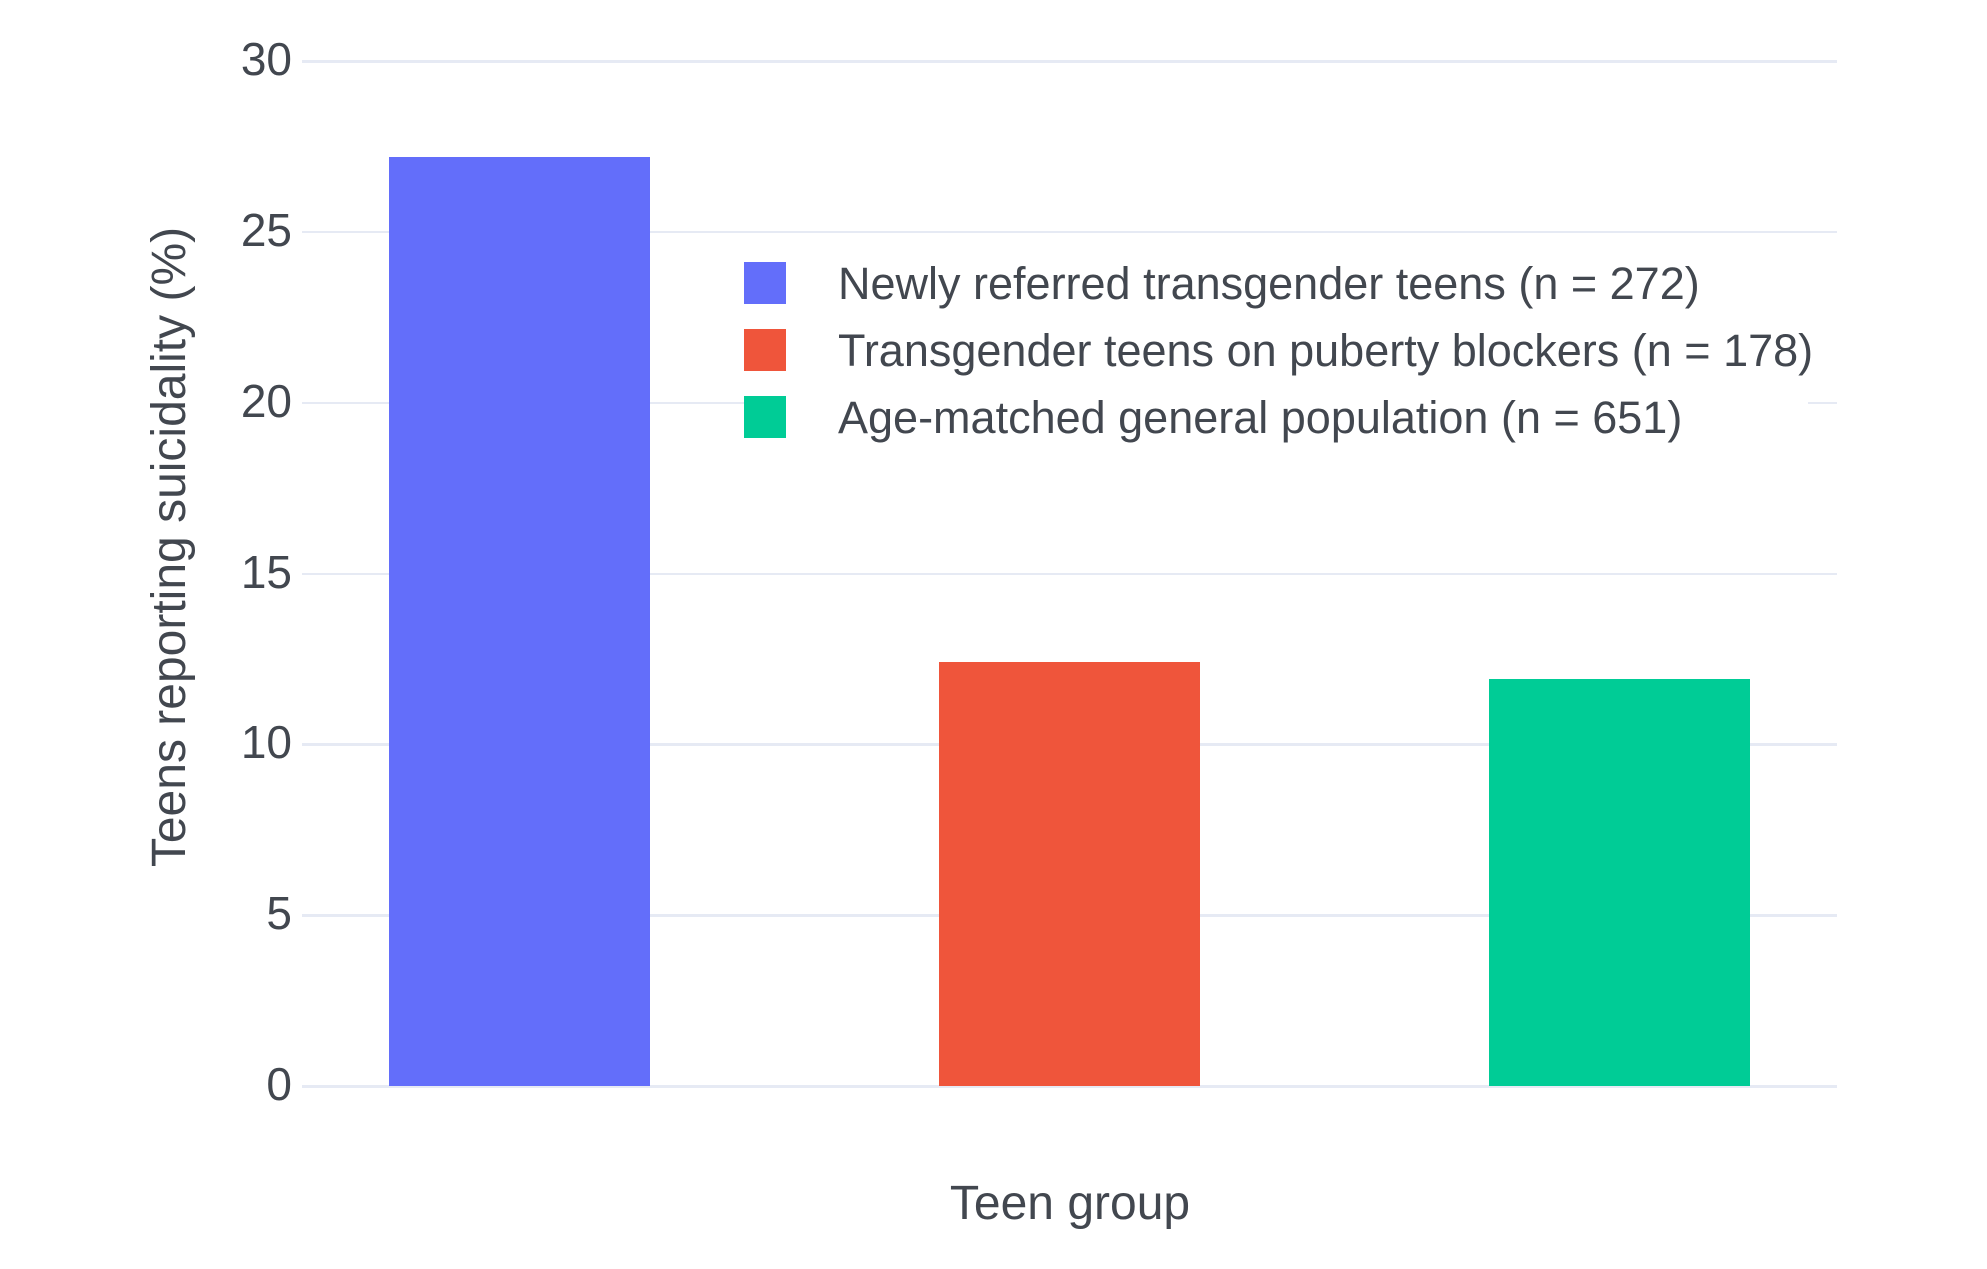 This screenshot has width=1987, height=1269. What do you see at coordinates (266, 229) in the screenshot?
I see `y-tick-label: 25` at bounding box center [266, 229].